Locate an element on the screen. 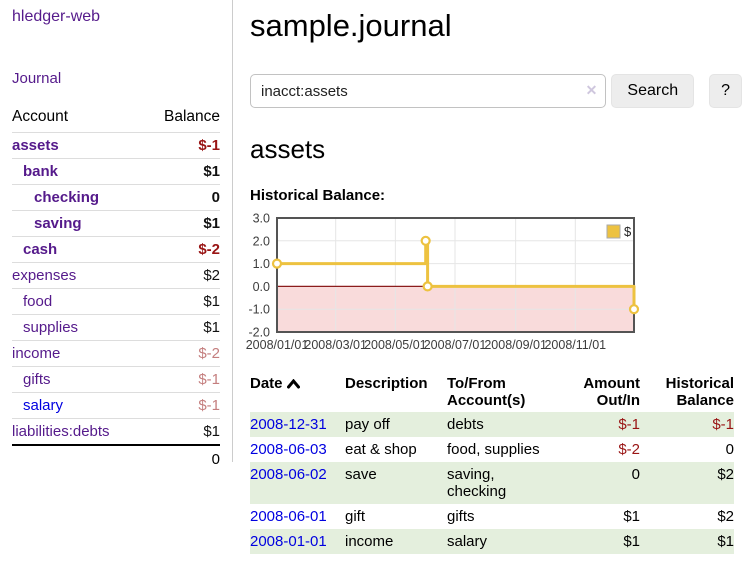 The height and width of the screenshot is (582, 742). transaction-date-link: 2008-06-02 is located at coordinates (288, 474).